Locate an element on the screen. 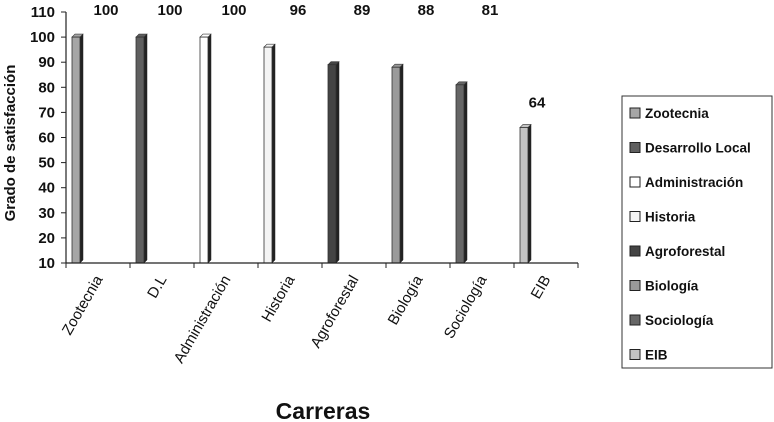  y-tick-label: 50 is located at coordinates (46, 163).